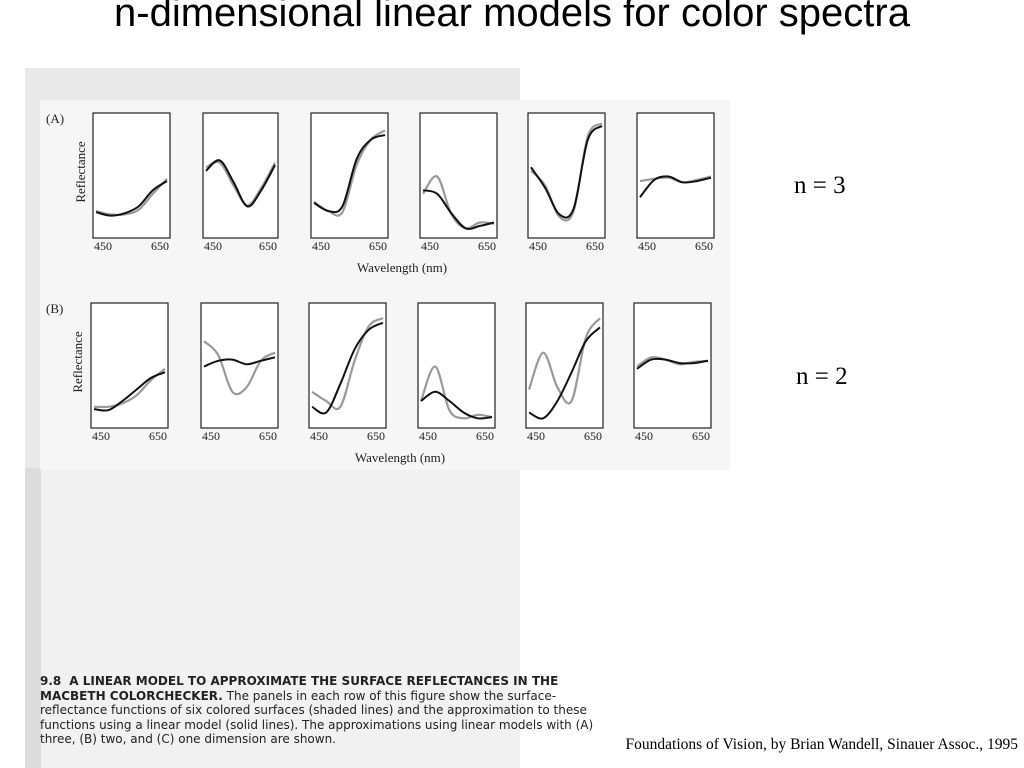 The width and height of the screenshot is (1024, 768). Describe the element at coordinates (80, 172) in the screenshot. I see `row-a-ylabel: Reflectance` at that location.